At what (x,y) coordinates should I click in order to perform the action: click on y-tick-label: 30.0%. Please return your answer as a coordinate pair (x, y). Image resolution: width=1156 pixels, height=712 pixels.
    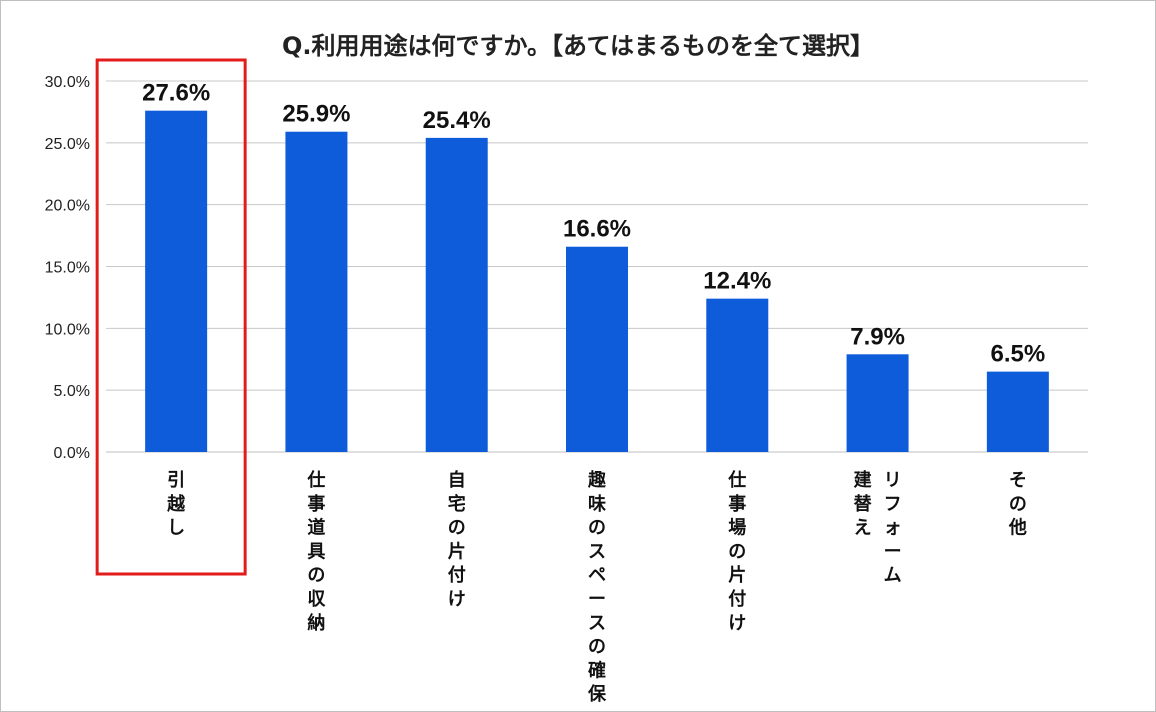
    Looking at the image, I should click on (67, 82).